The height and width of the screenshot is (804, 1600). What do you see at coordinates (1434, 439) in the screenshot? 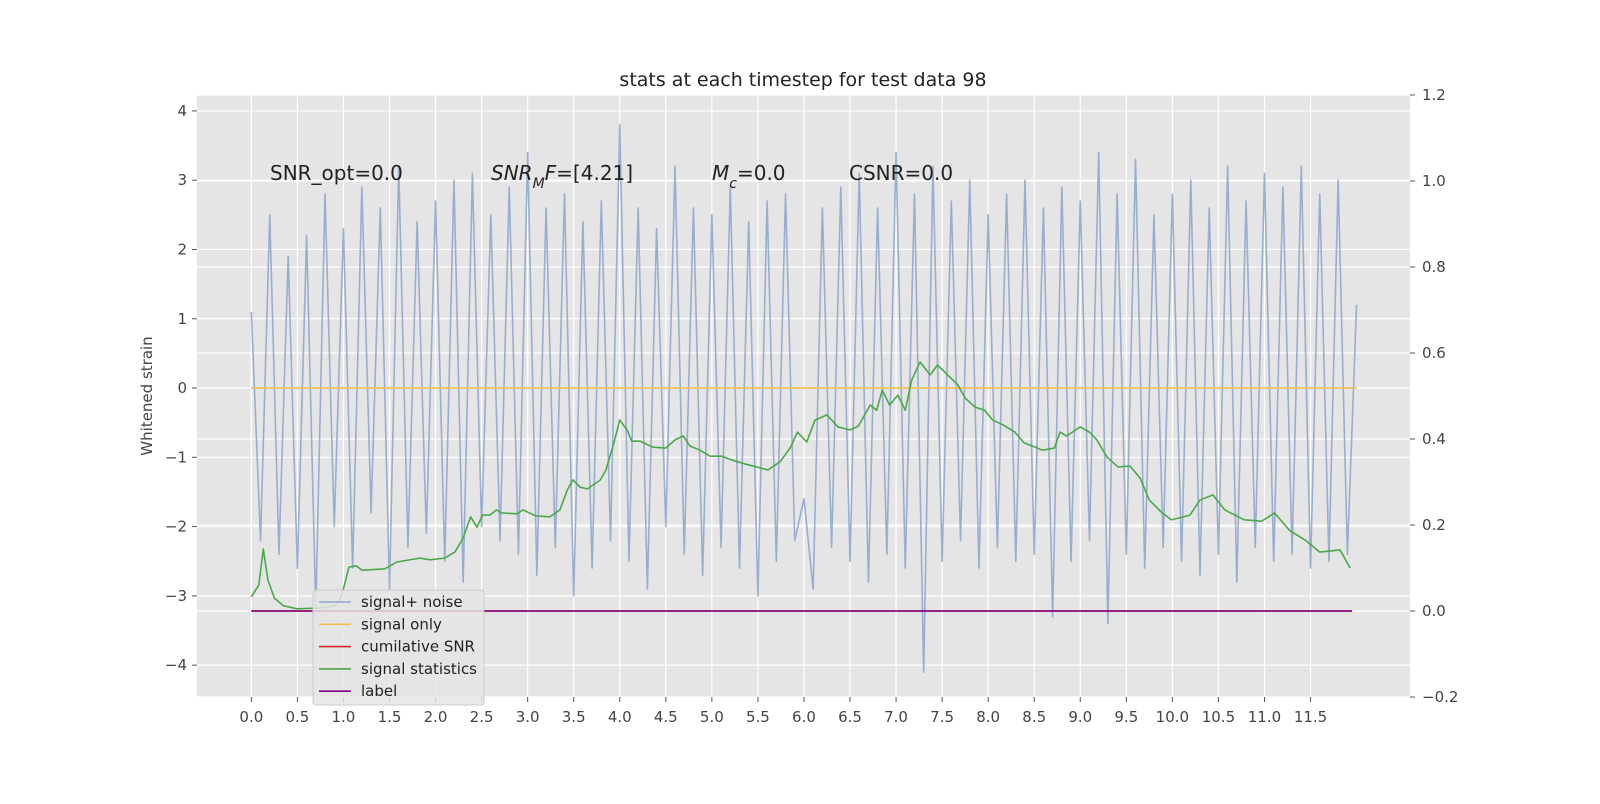
I see `y2-tick-label: 0.4` at bounding box center [1434, 439].